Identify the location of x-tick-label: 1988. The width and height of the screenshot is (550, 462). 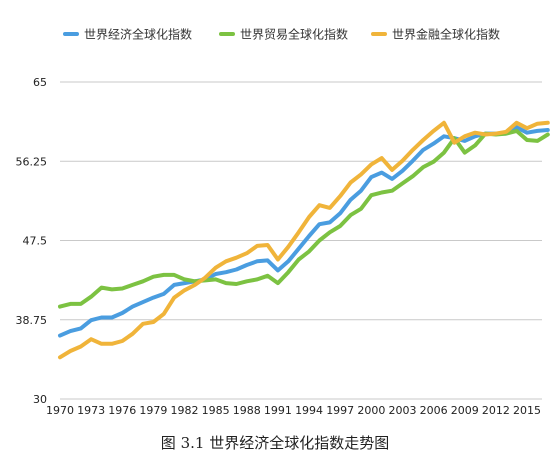
(247, 410).